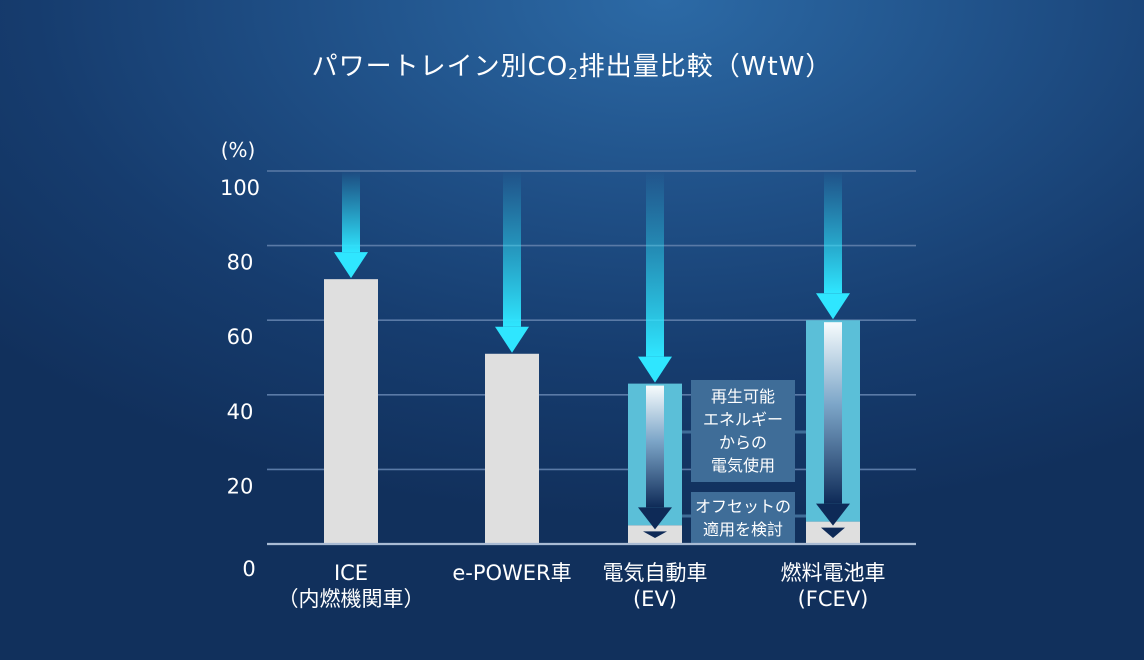 Image resolution: width=1144 pixels, height=660 pixels. I want to click on chart-title-subscript: 2, so click(573, 74).